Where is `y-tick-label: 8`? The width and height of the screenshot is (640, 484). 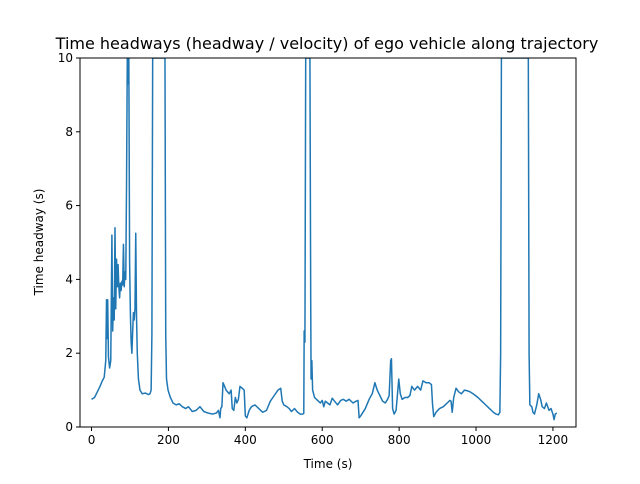 y-tick-label: 8 is located at coordinates (69, 132).